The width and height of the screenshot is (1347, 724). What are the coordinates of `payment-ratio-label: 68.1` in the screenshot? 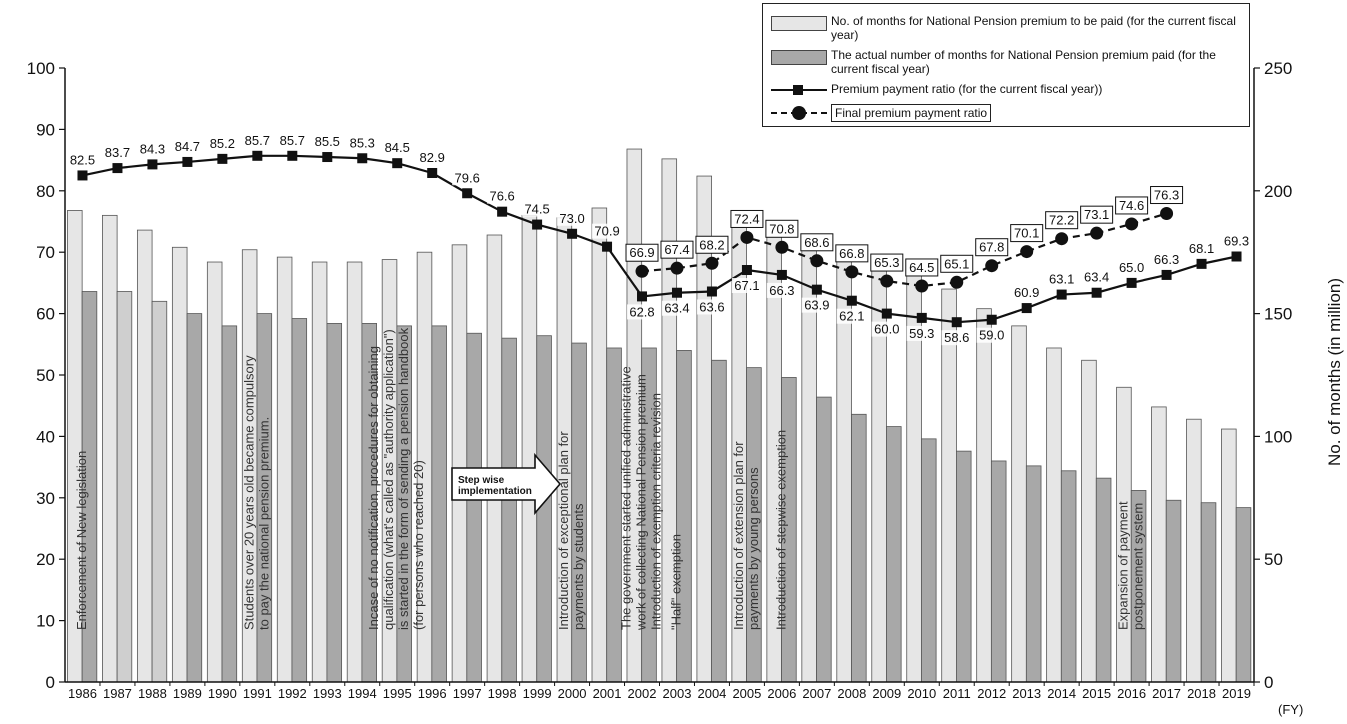 It's located at (1201, 248).